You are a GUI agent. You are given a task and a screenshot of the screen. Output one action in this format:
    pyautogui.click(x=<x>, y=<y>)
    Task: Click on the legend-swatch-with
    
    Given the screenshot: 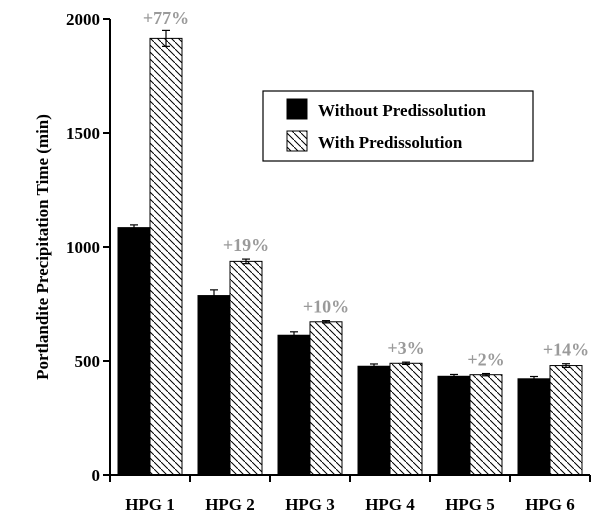 What is the action you would take?
    pyautogui.click(x=297, y=141)
    